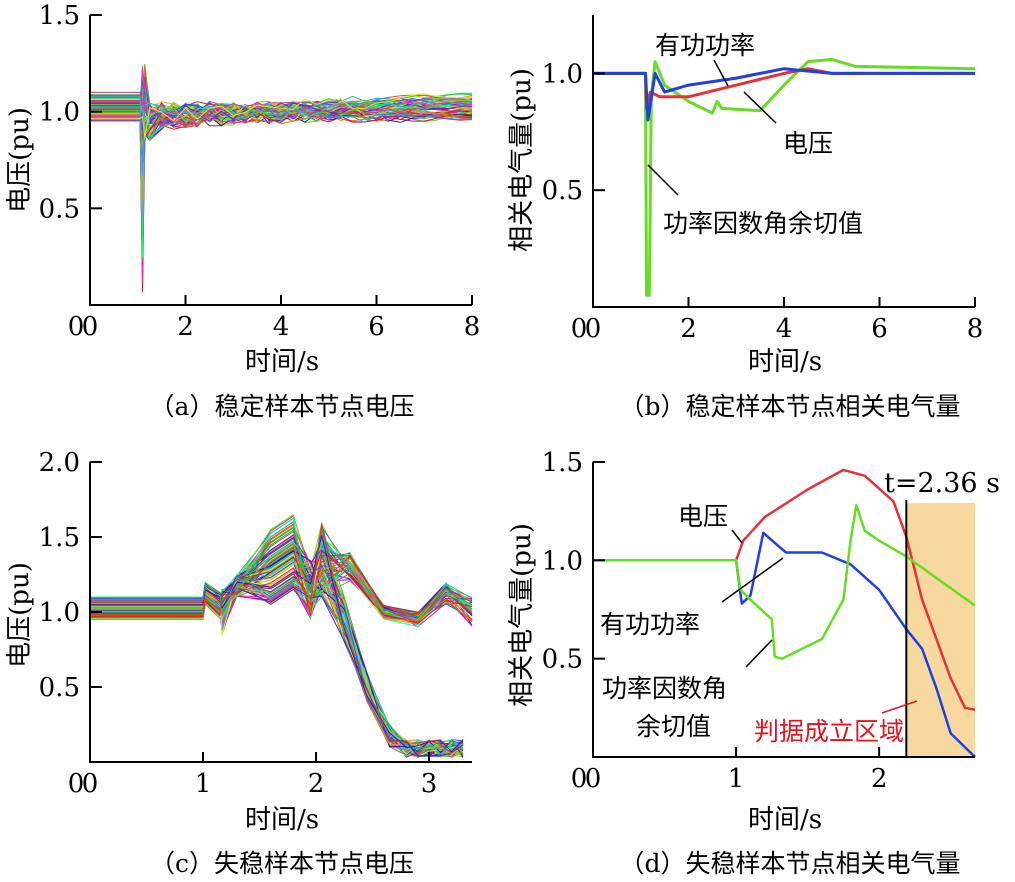  What do you see at coordinates (940, 630) in the screenshot?
I see `criterion-region` at bounding box center [940, 630].